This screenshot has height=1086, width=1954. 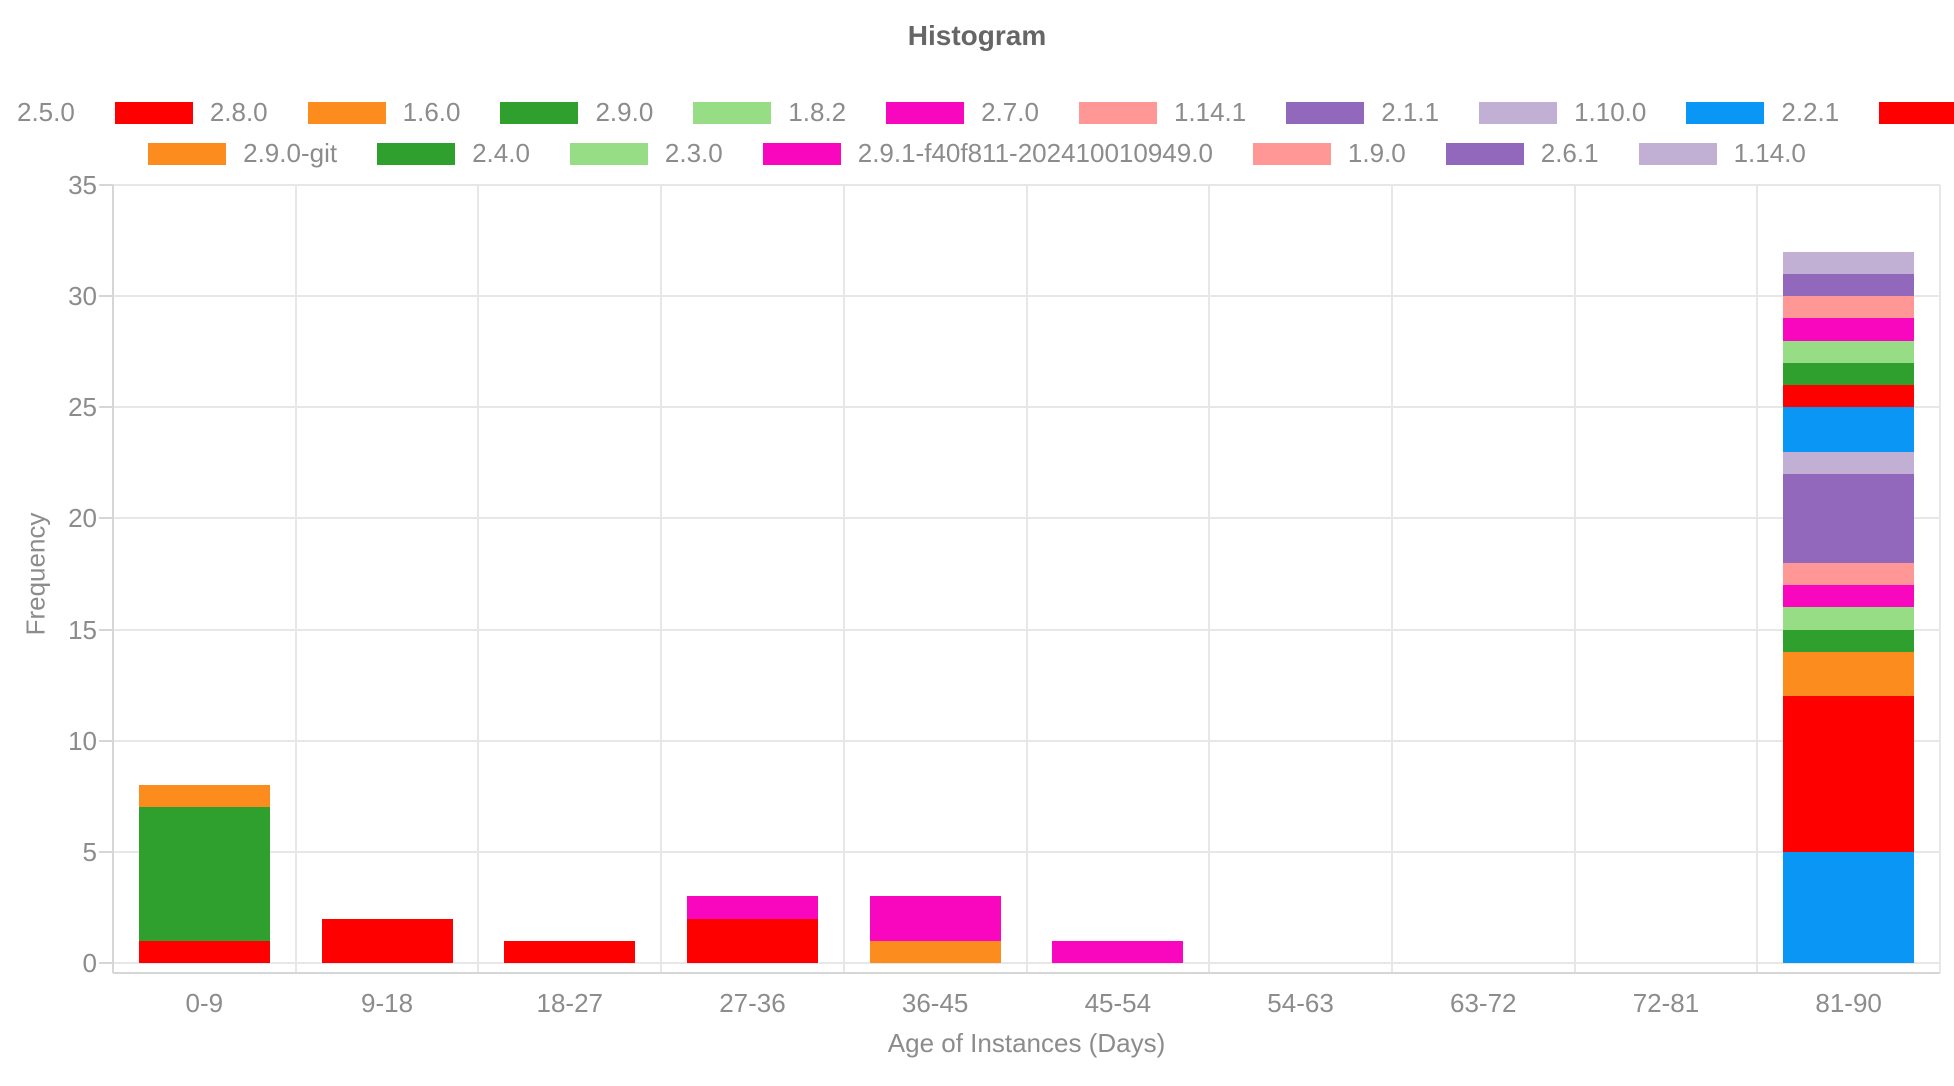 What do you see at coordinates (82, 740) in the screenshot?
I see `y-tick-label: 10` at bounding box center [82, 740].